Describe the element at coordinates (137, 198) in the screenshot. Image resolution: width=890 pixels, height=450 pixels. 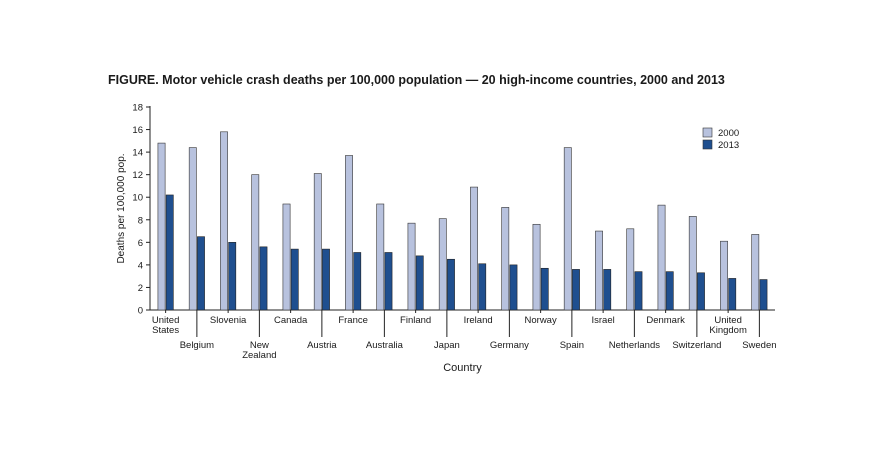
I see `y-tick-label: 10` at that location.